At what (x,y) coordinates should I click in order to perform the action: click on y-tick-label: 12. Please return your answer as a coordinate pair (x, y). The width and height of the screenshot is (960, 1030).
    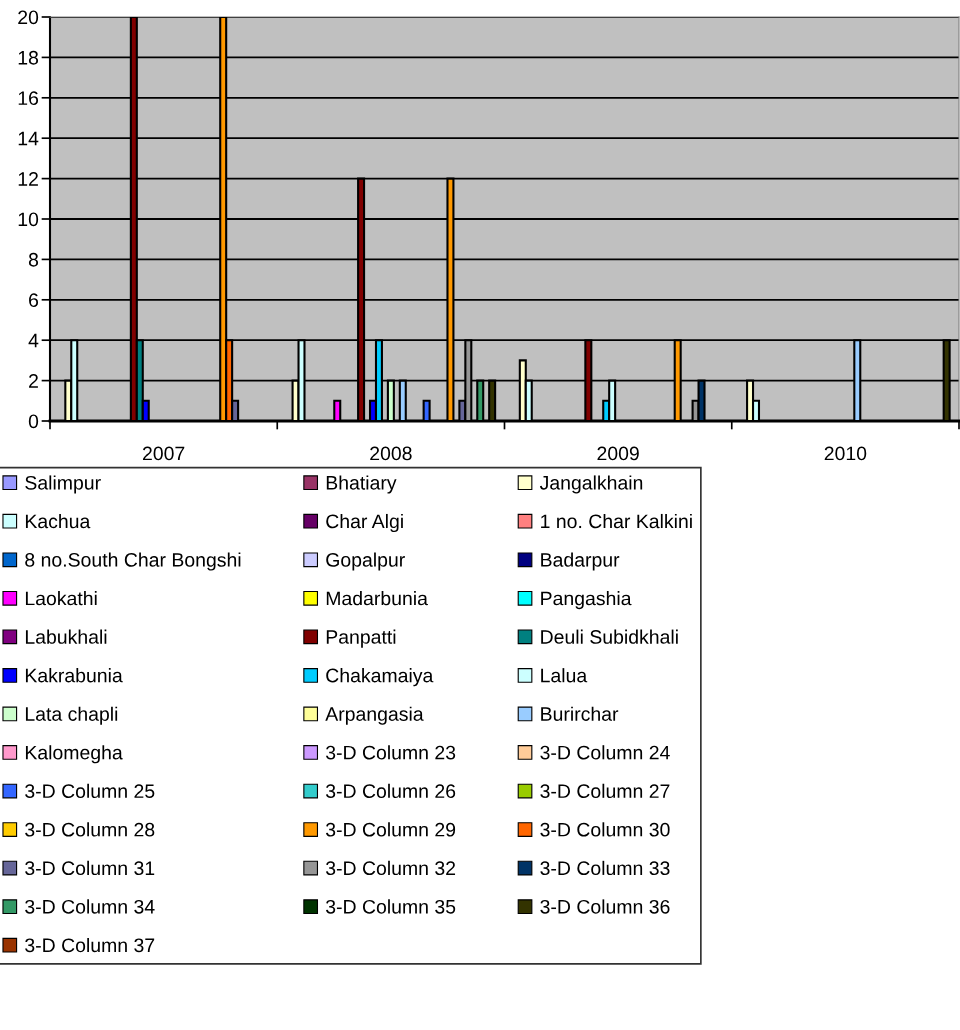
    Looking at the image, I should click on (28, 179).